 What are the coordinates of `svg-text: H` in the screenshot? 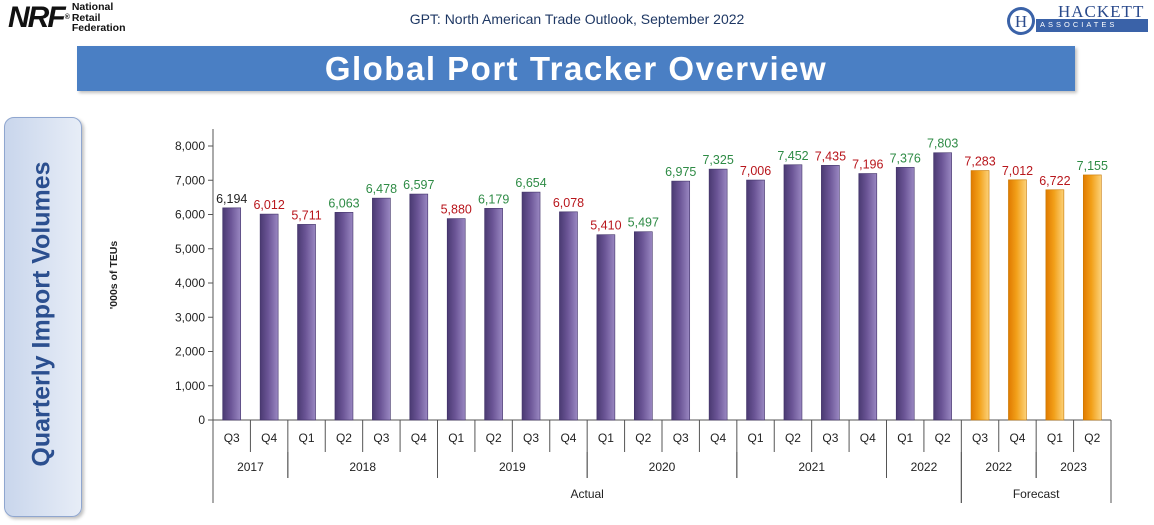 It's located at (1021, 21).